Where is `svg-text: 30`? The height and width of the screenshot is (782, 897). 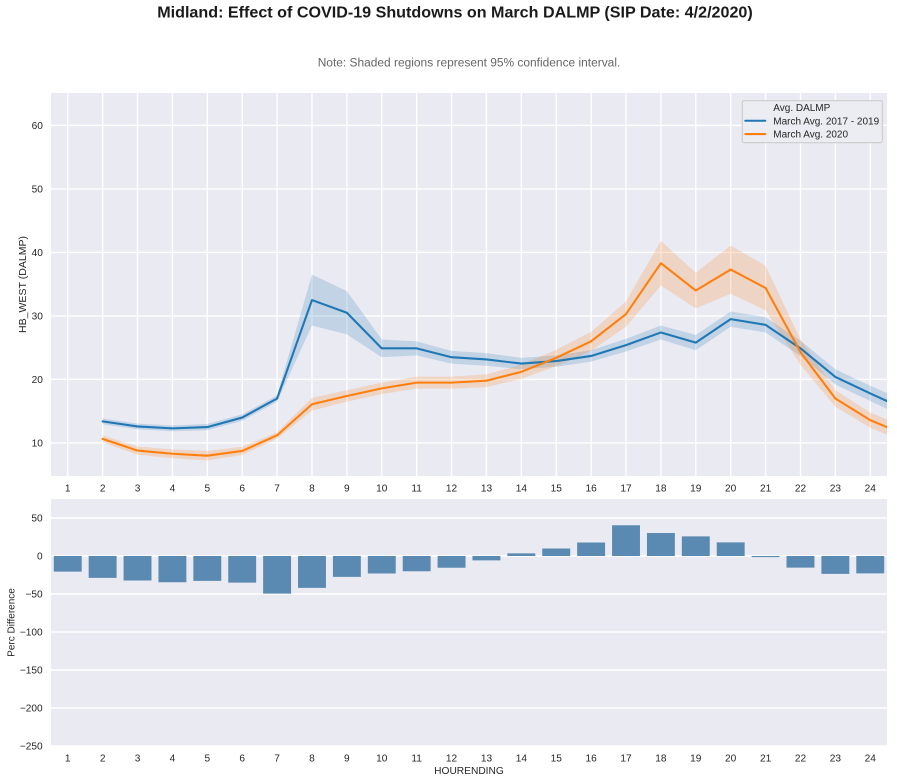 svg-text: 30 is located at coordinates (38, 317).